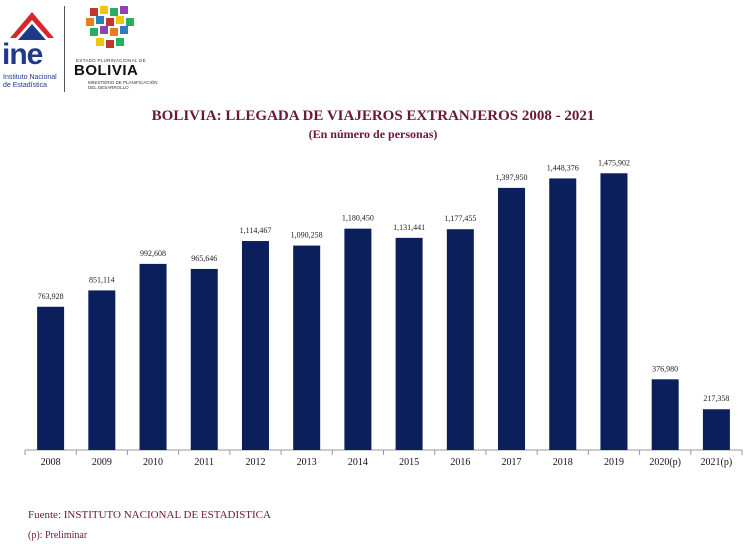 The image size is (746, 544). I want to click on bar-2019, so click(614, 311).